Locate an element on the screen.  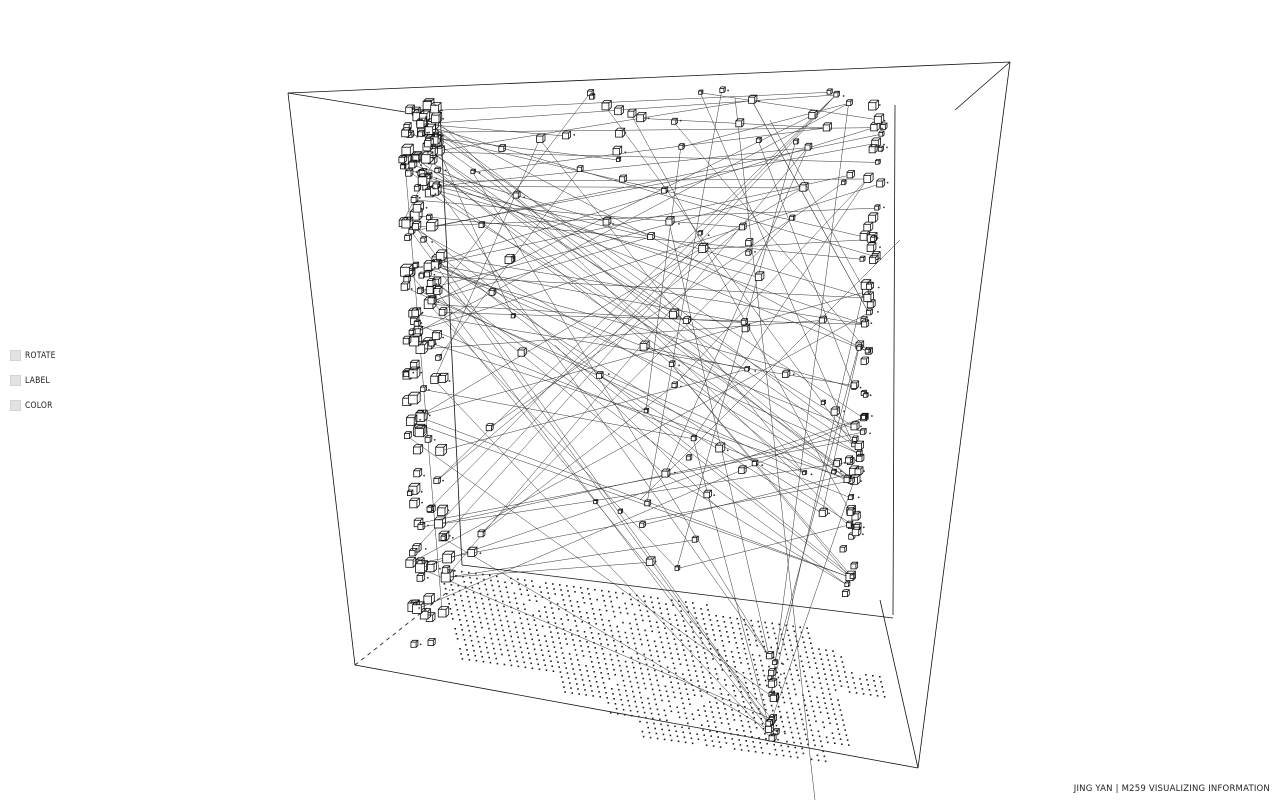
rotate-toggle: ROTATE is located at coordinates (33, 355).